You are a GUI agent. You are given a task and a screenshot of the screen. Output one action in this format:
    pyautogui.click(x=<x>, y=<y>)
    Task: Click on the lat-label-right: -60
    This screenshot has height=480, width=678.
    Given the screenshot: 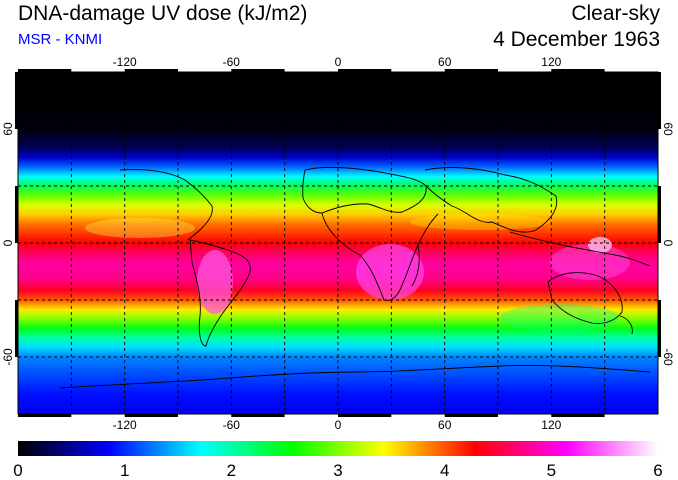 What is the action you would take?
    pyautogui.click(x=668, y=357)
    